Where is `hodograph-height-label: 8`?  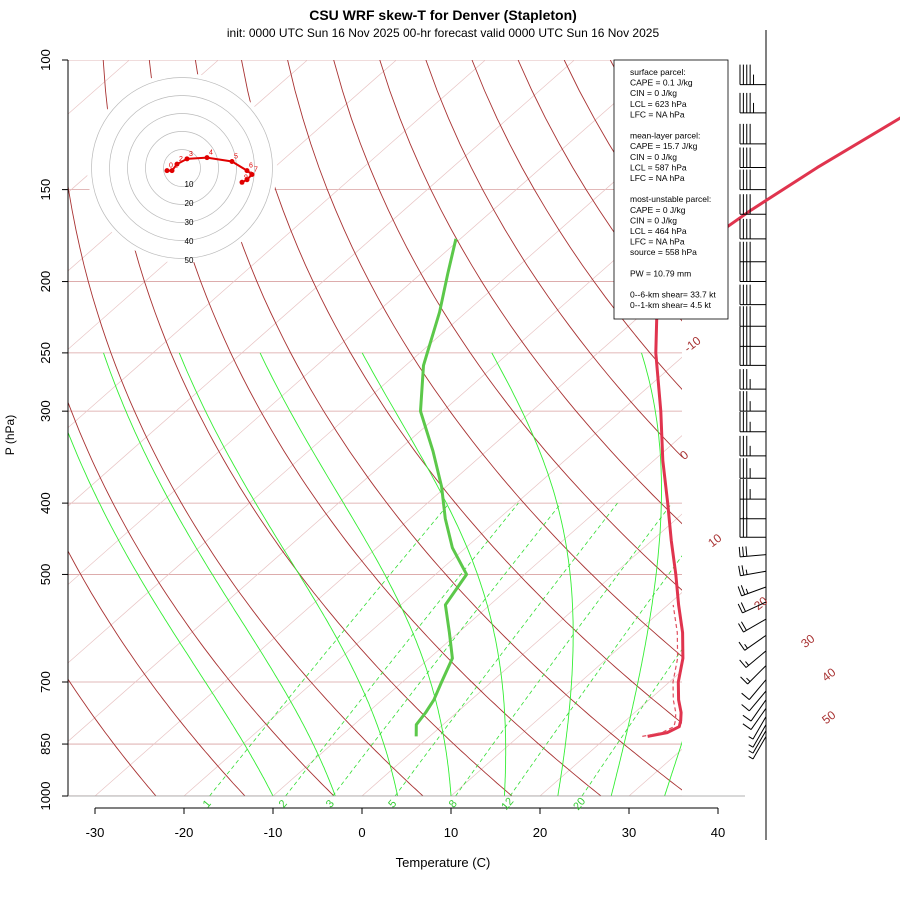
hodograph-height-label: 8 is located at coordinates (251, 175).